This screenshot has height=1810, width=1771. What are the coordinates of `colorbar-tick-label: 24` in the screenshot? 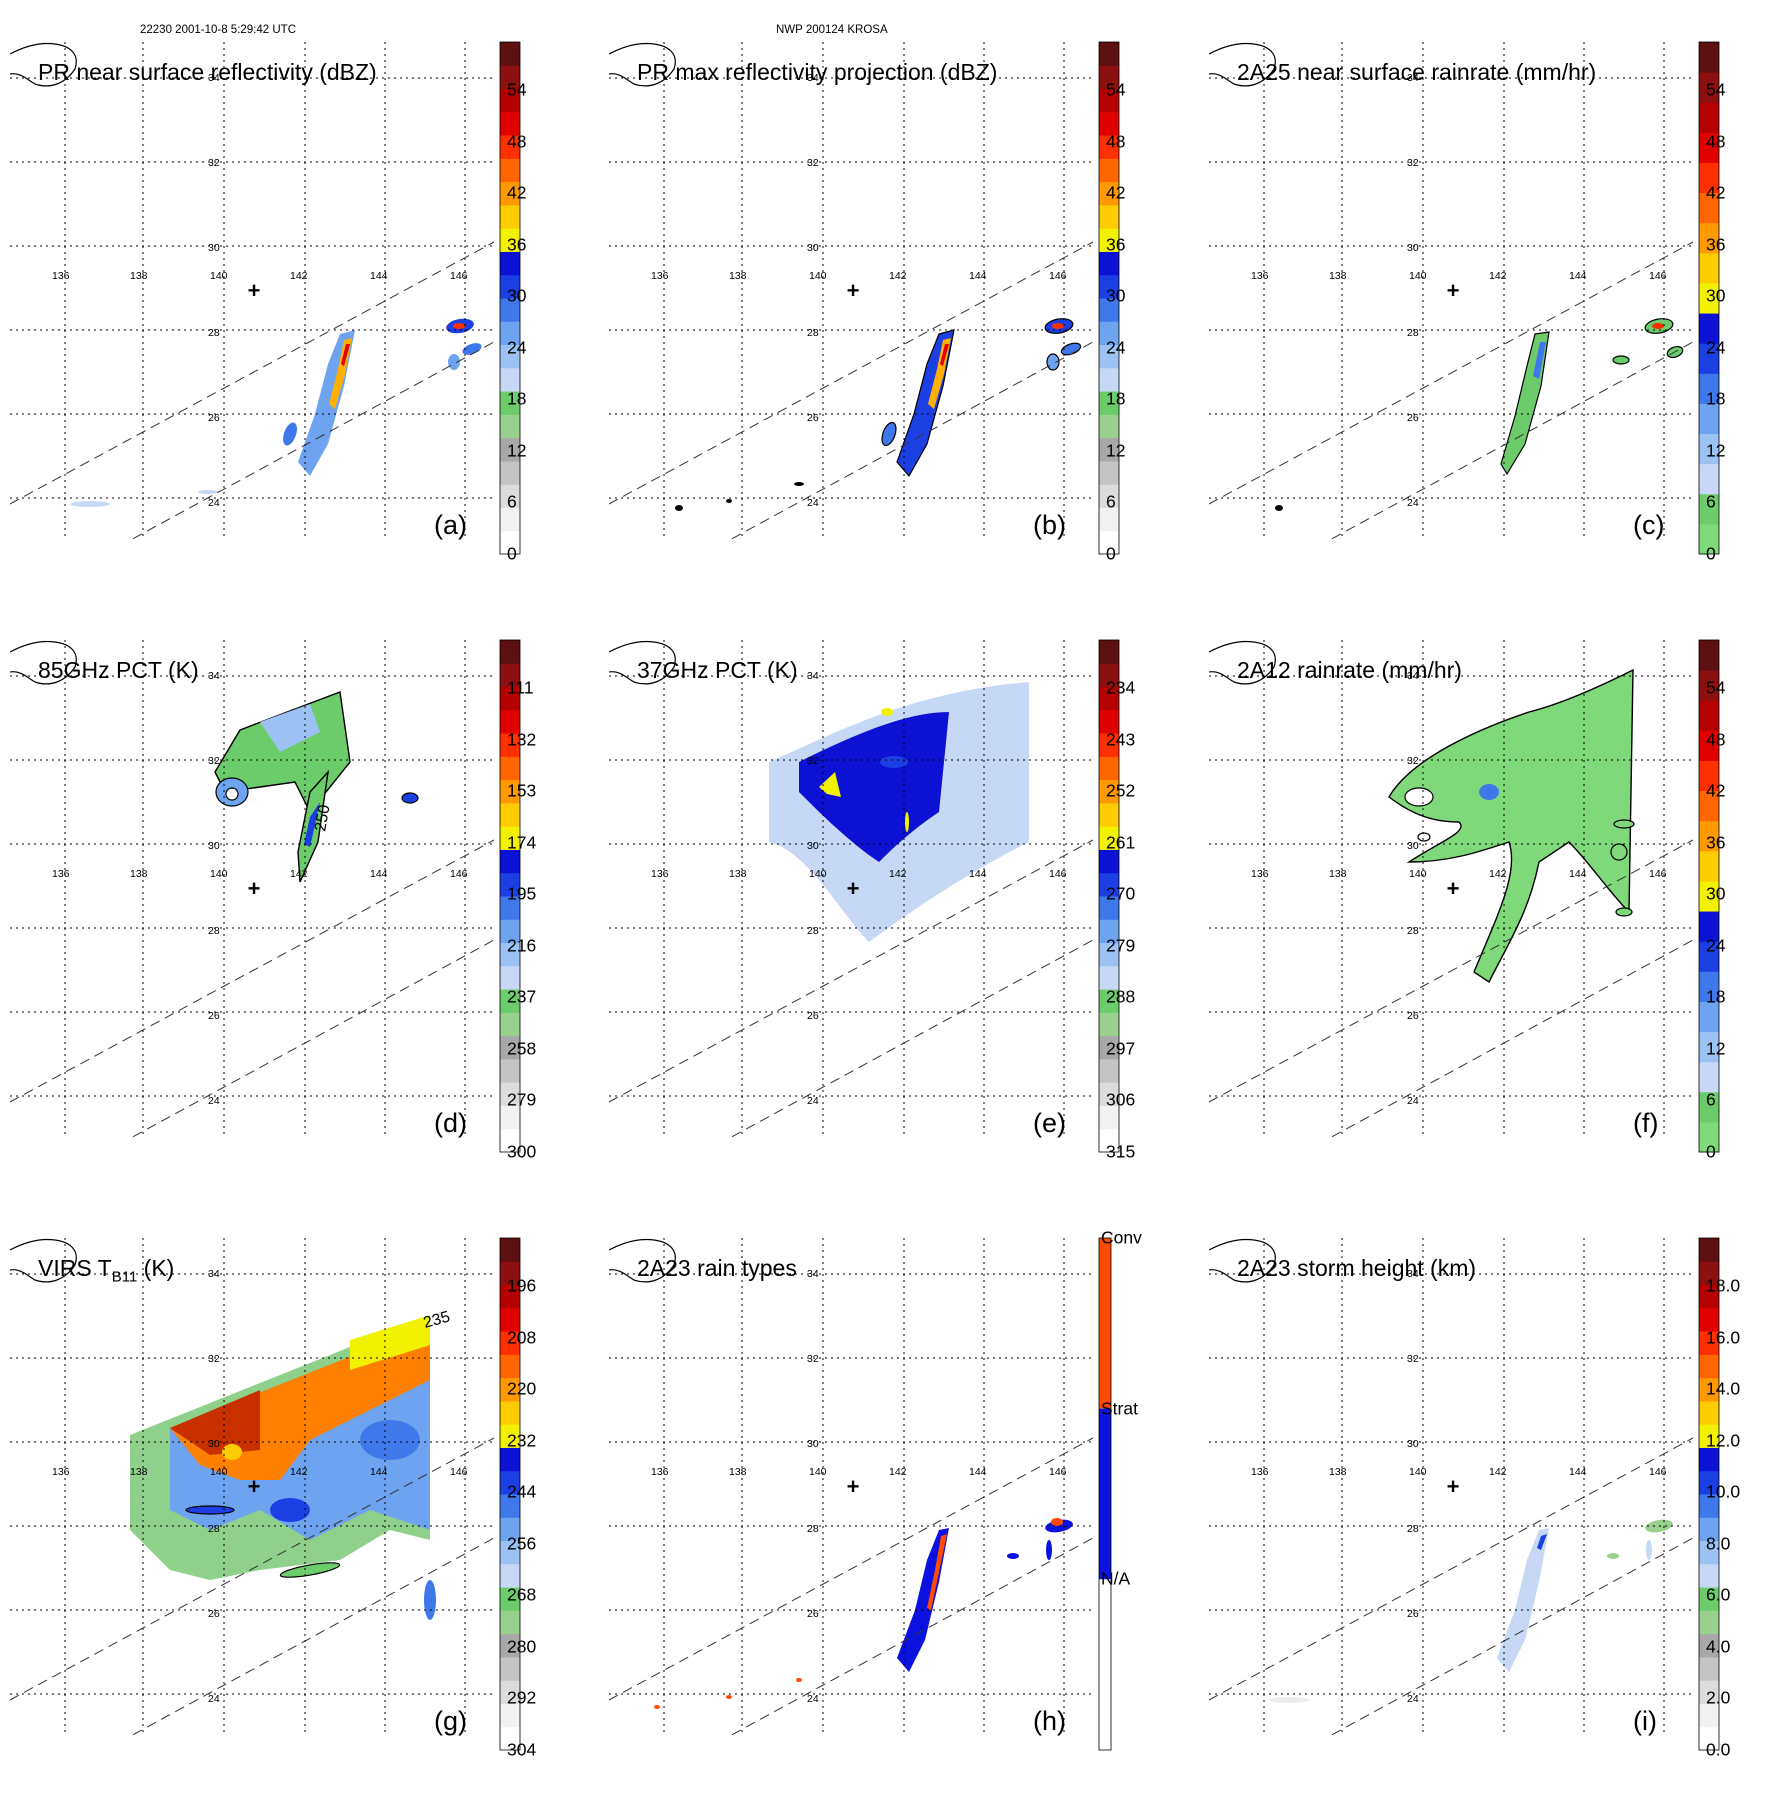 It's located at (1116, 347).